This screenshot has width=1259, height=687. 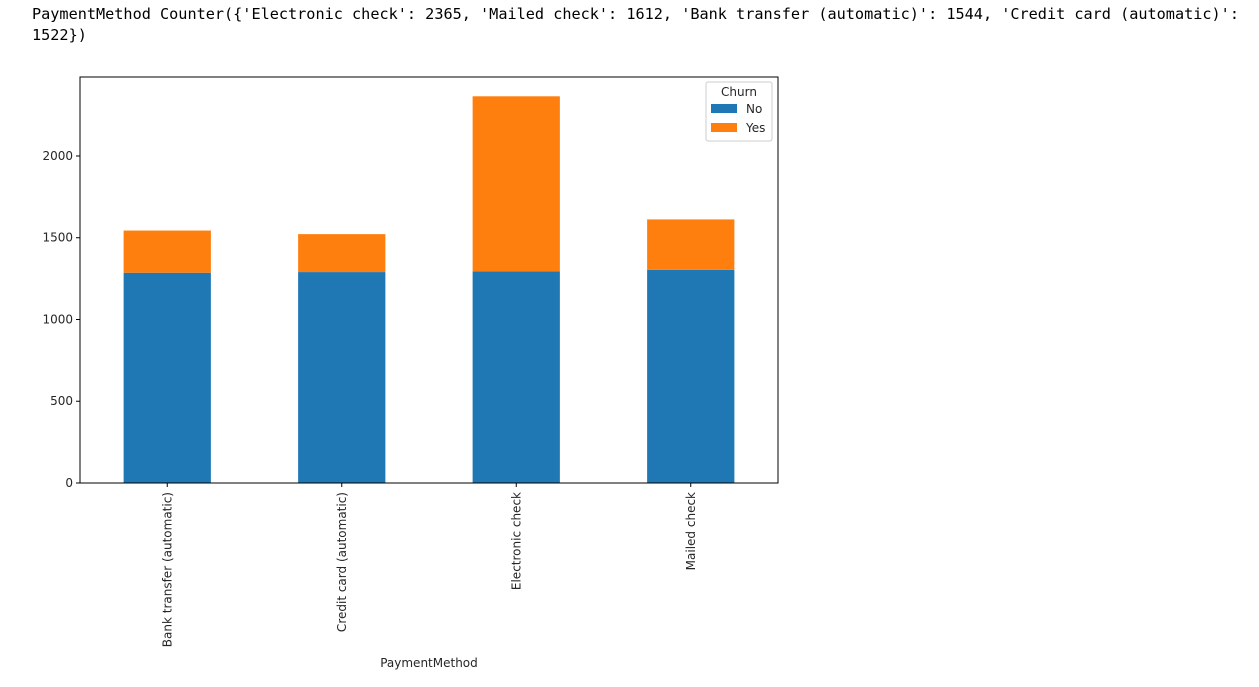 I want to click on y-tick-label: 0, so click(x=69, y=483).